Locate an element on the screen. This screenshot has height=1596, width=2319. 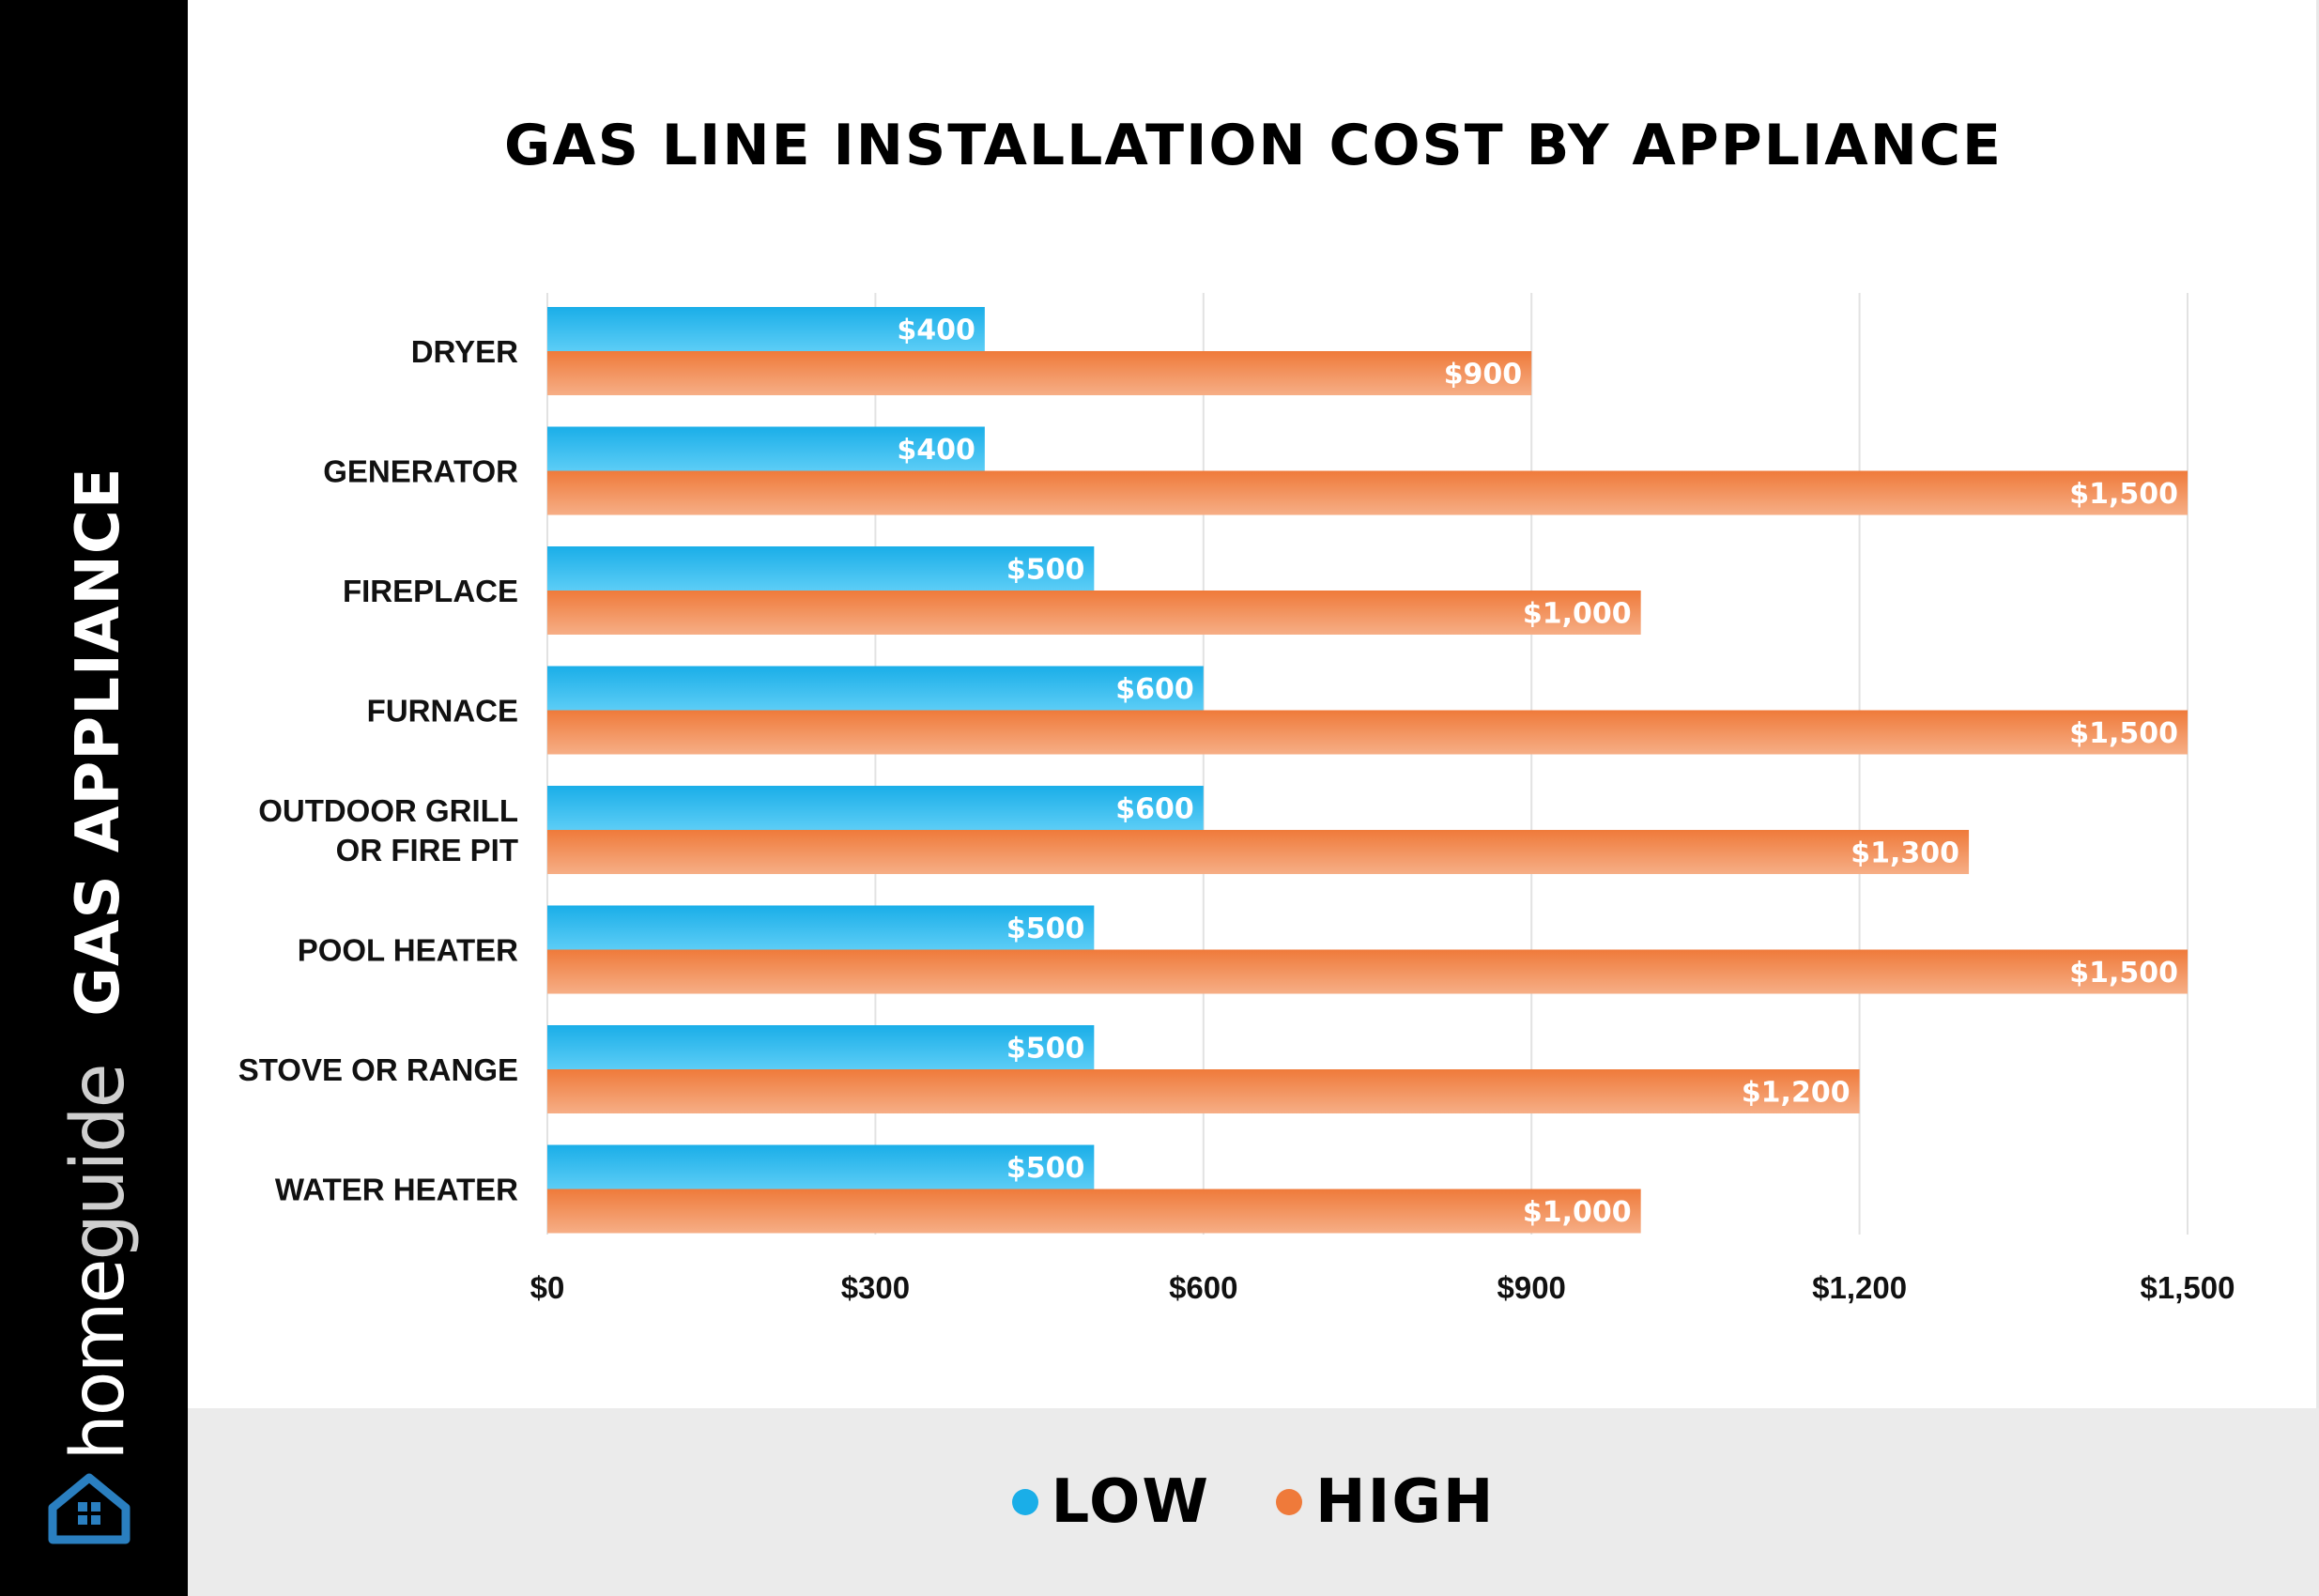
legend-item-low: LOW is located at coordinates (1111, 1502).